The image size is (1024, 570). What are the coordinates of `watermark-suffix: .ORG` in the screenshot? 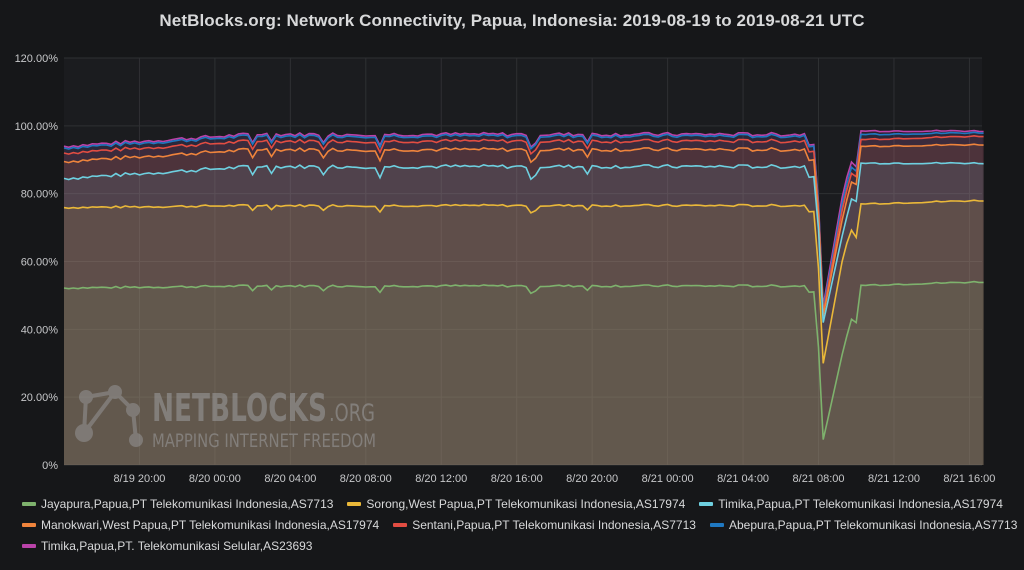 It's located at (352, 413).